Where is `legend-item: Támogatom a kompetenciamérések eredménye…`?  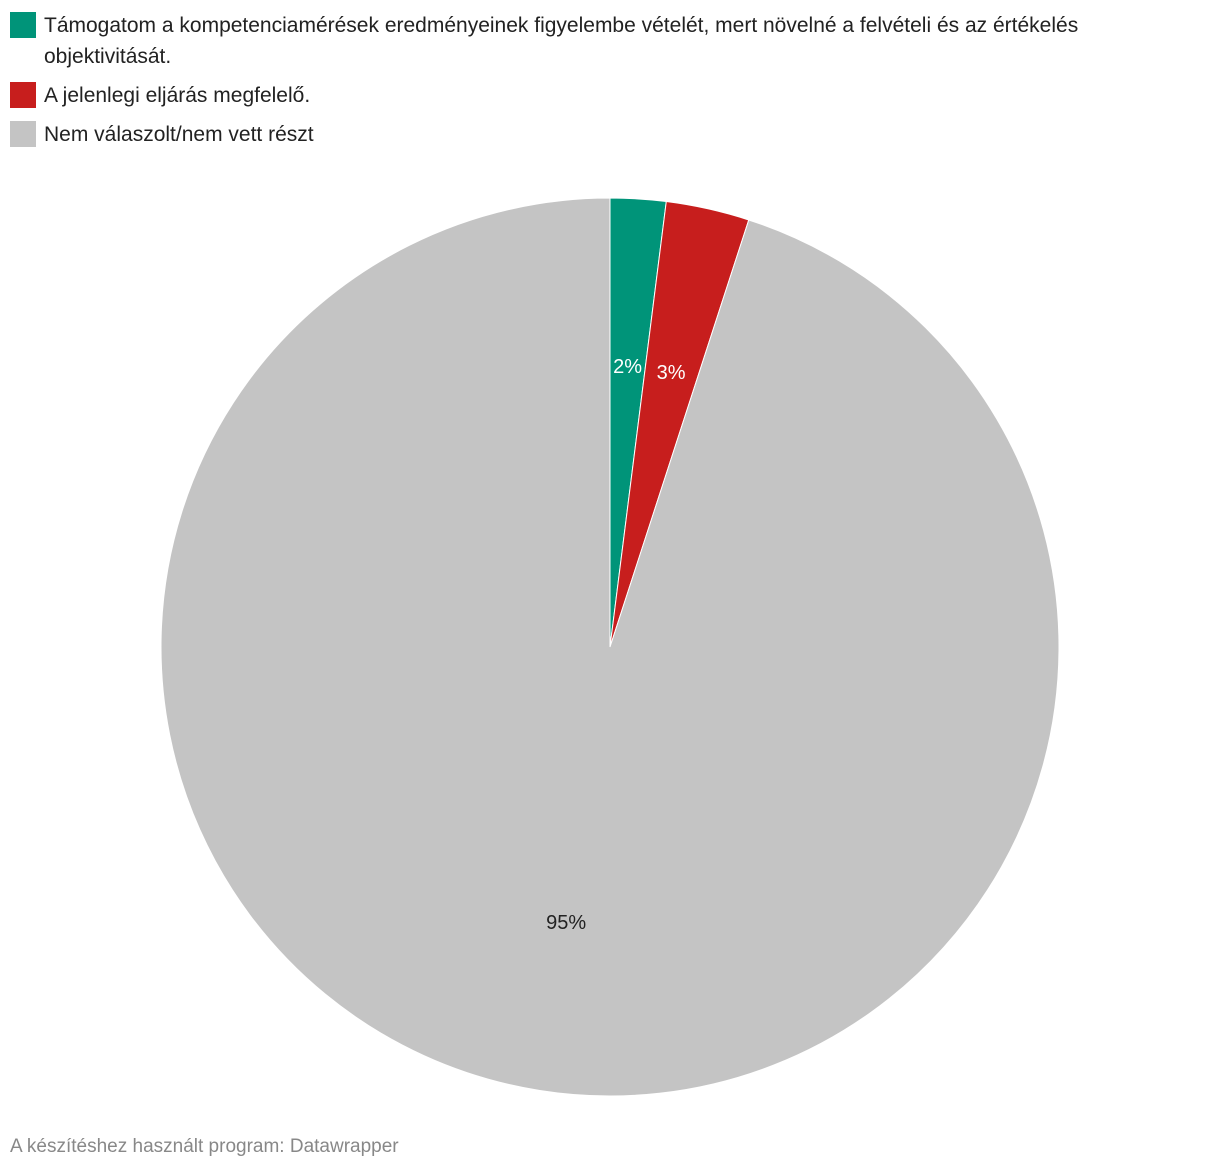
legend-item: Támogatom a kompetenciamérések eredménye… is located at coordinates (570, 41).